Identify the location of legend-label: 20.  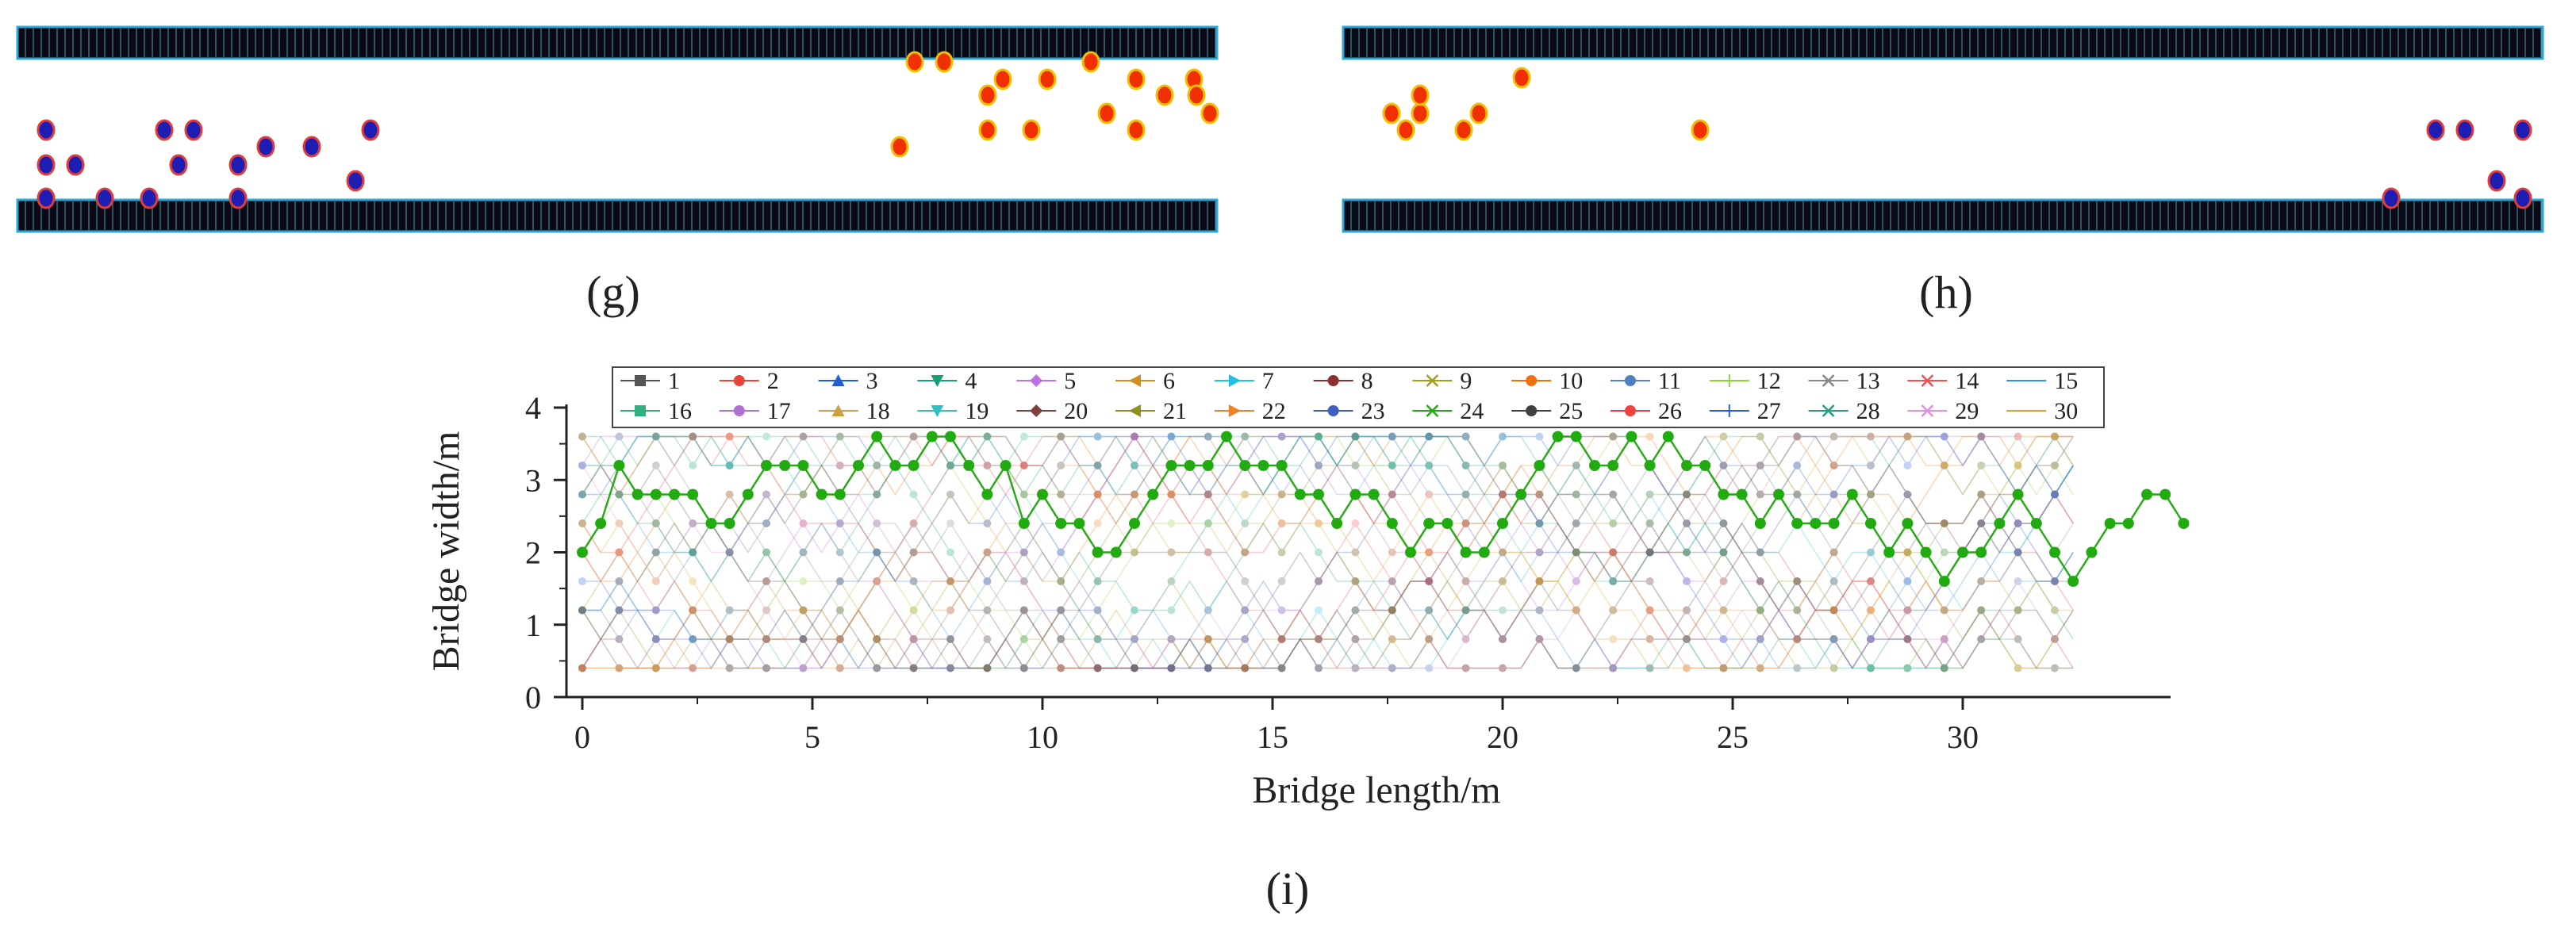
(1076, 411).